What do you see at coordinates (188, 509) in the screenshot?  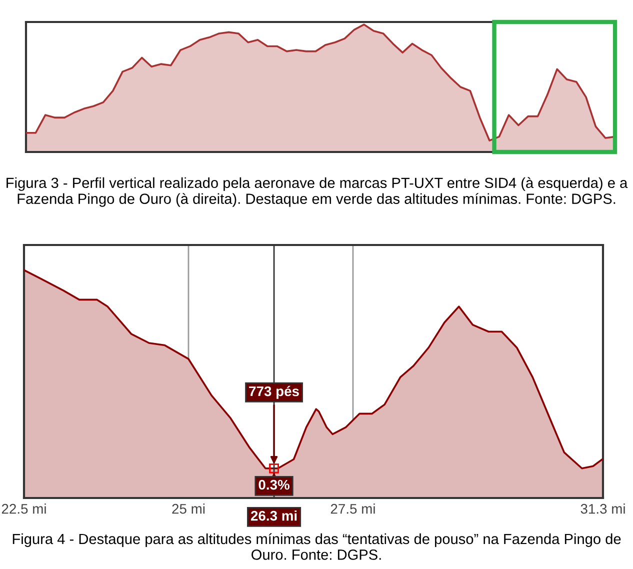 I see `x-tick-label: 25 mi` at bounding box center [188, 509].